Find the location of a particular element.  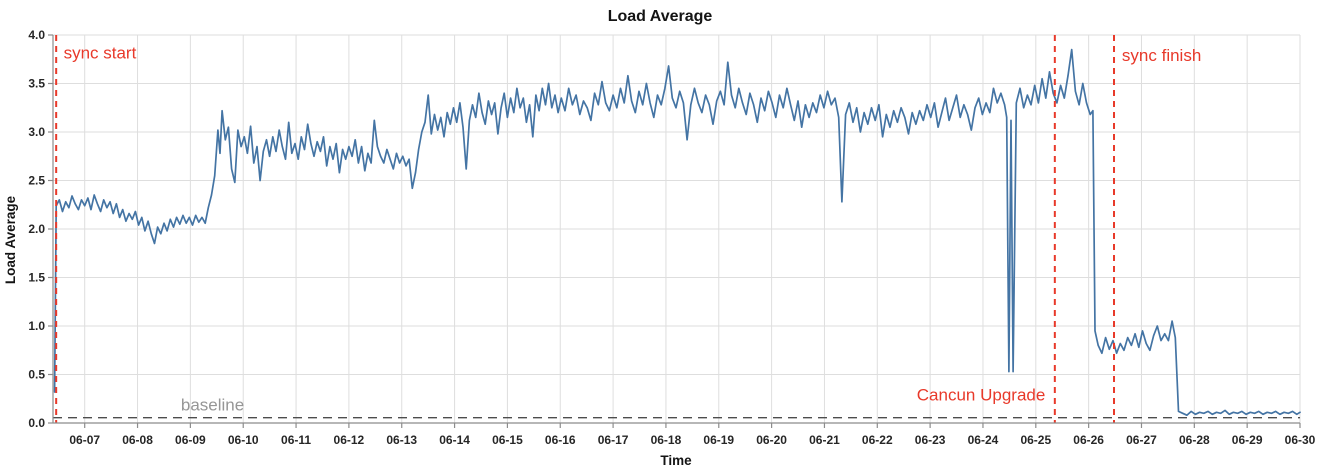

x-tick-label: 06-09 is located at coordinates (190, 440).